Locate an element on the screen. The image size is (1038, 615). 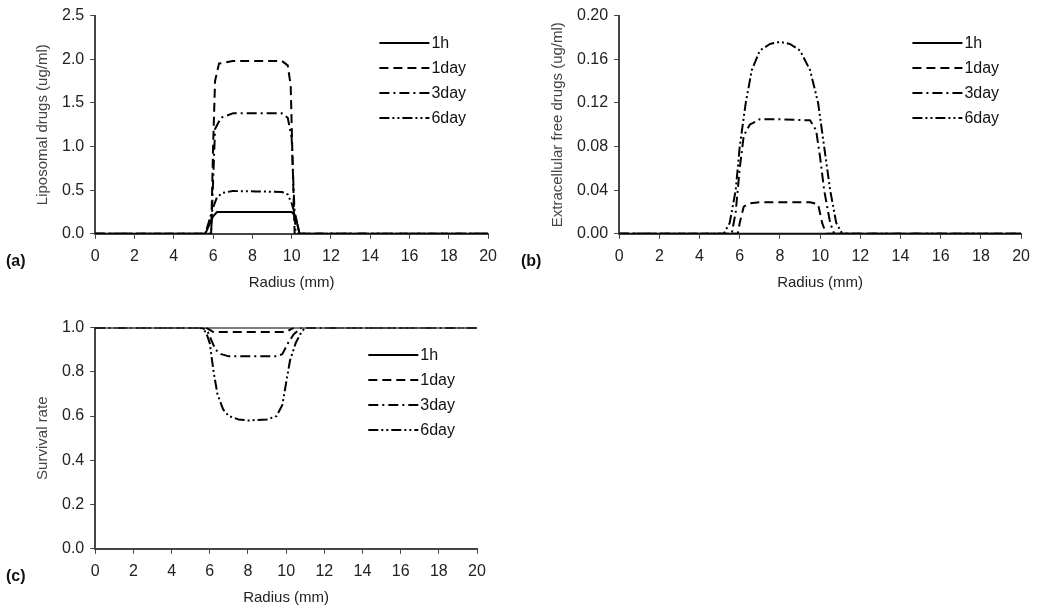
y-axis-title: Survival rate is located at coordinates (42, 438).